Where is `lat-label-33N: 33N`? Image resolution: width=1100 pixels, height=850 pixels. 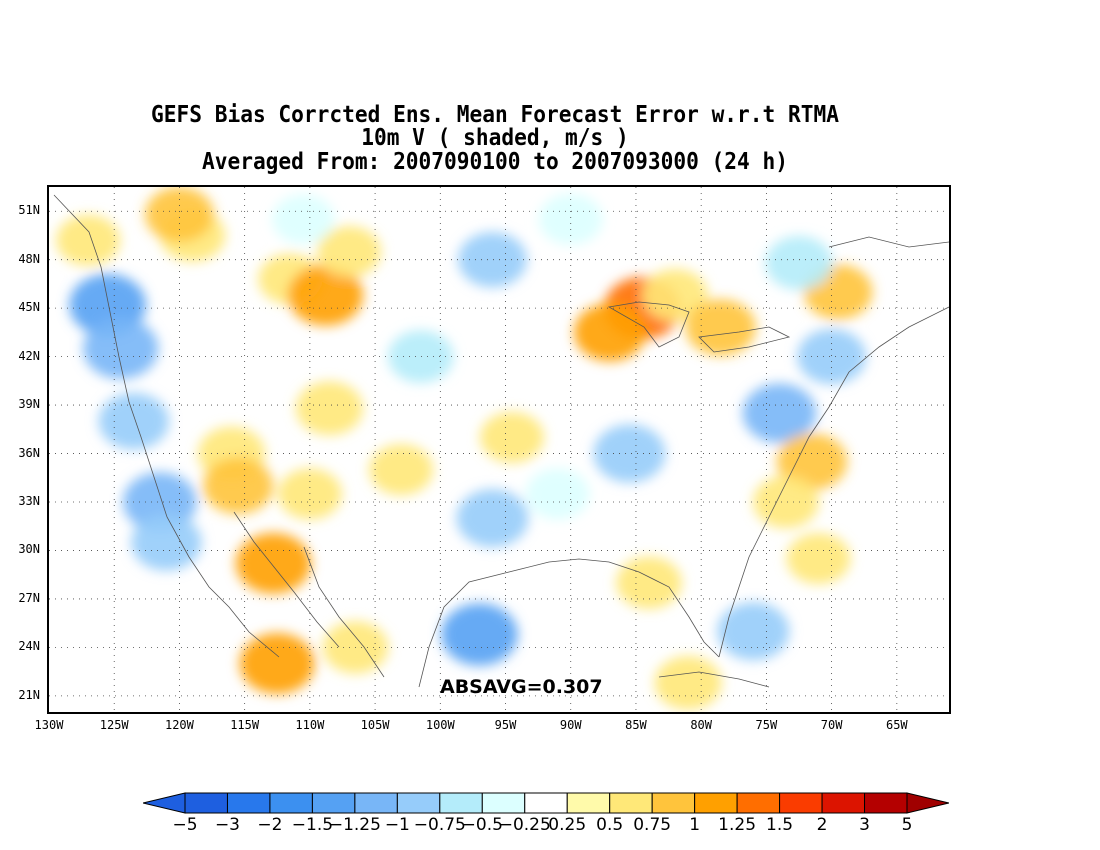 lat-label-33N: 33N is located at coordinates (29, 501).